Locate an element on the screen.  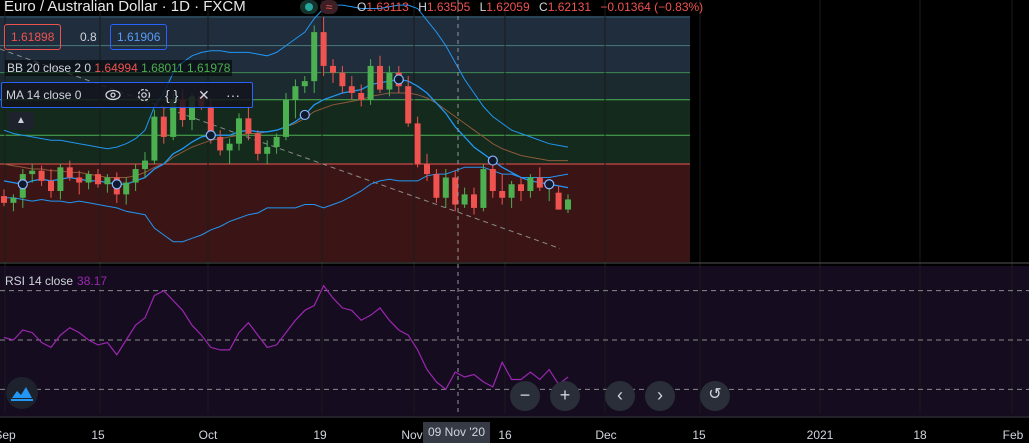
rsi-legend: RSI 14 close 38.17 is located at coordinates (56, 281).